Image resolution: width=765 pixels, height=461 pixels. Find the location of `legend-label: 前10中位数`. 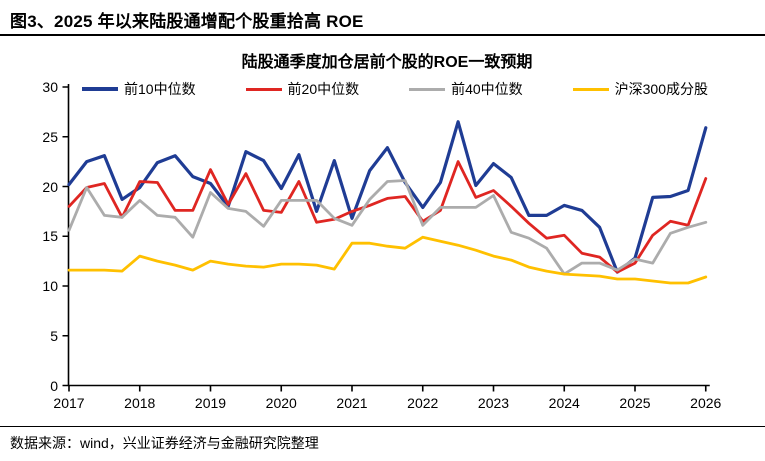

legend-label: 前10中位数 is located at coordinates (160, 89).